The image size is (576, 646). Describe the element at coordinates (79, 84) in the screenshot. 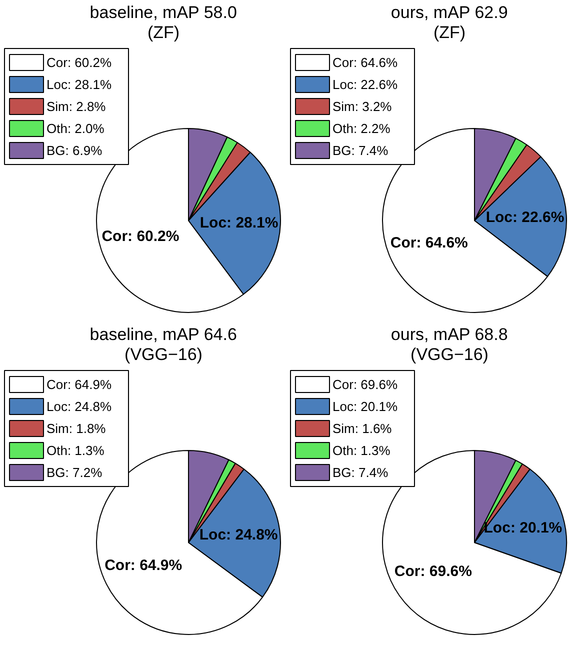

I see `legend-label: Loc: 28.1%` at that location.